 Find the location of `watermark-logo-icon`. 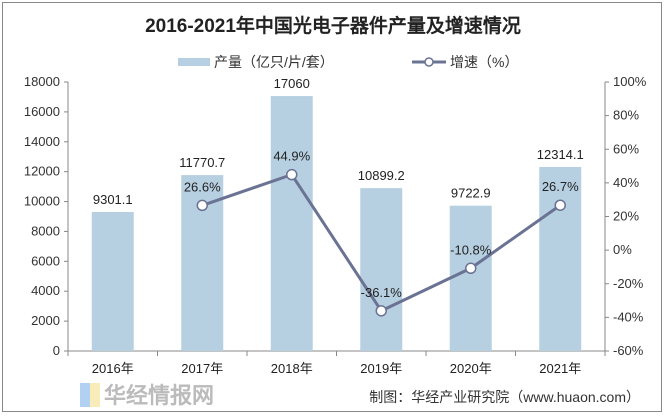

watermark-logo-icon is located at coordinates (85, 395).